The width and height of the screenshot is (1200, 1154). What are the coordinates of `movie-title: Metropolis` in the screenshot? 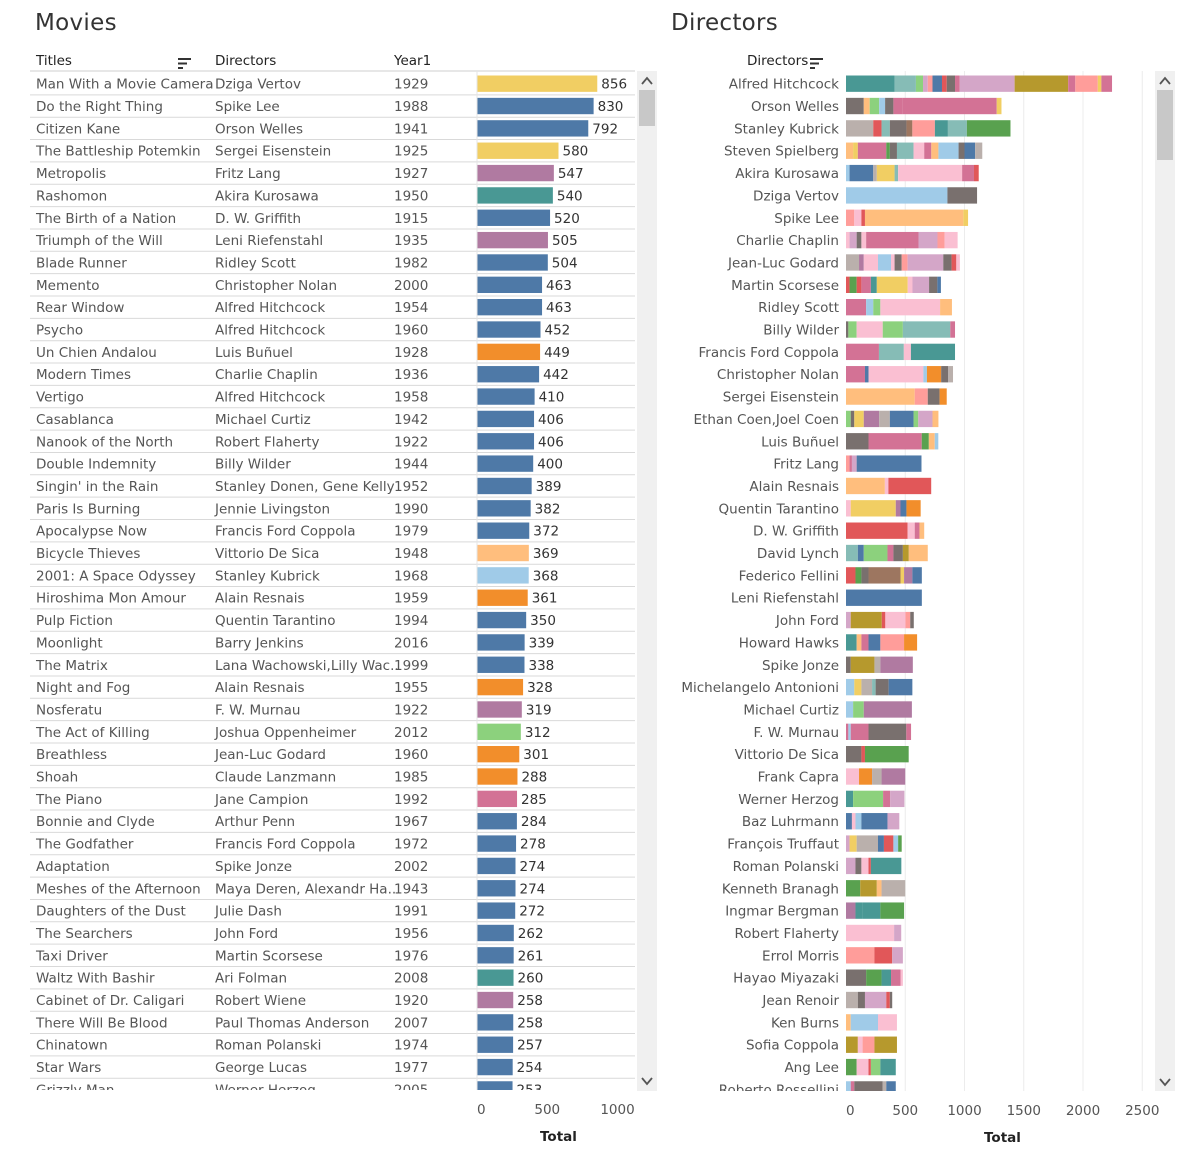 It's located at (71, 174).